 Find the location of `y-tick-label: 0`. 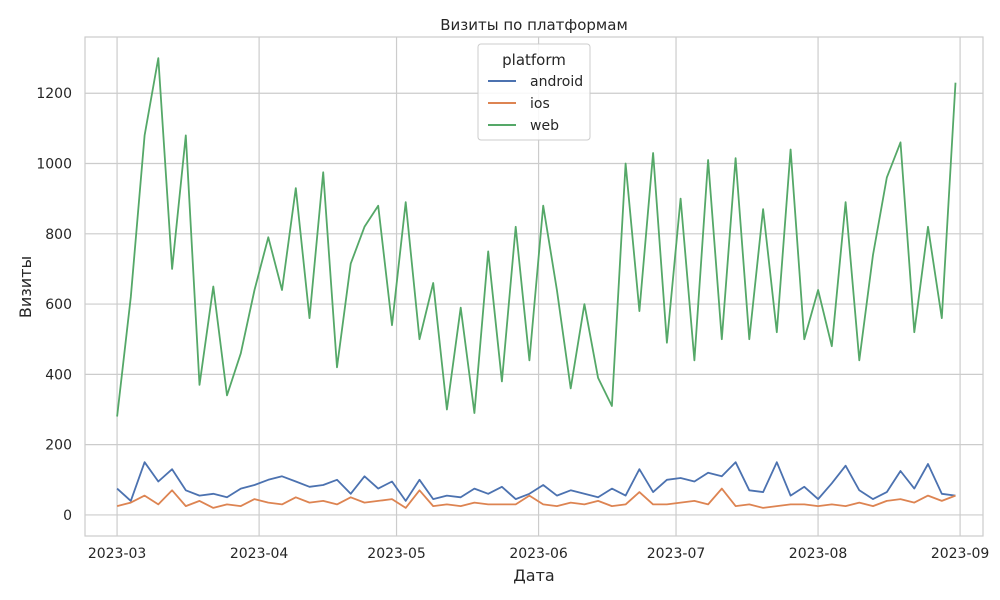

y-tick-label: 0 is located at coordinates (67, 516).